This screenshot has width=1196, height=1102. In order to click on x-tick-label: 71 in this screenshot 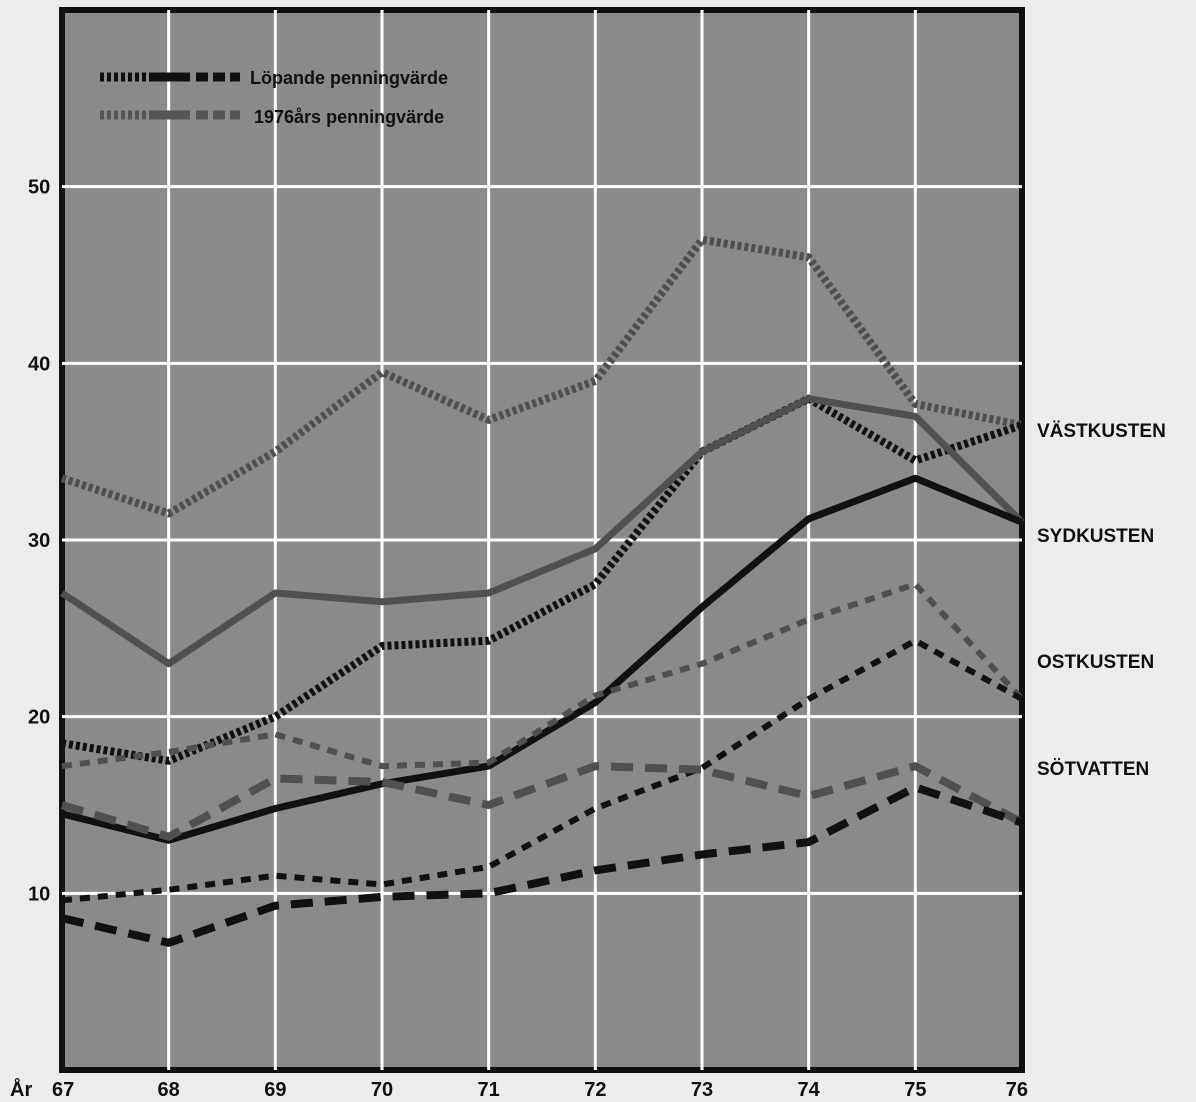, I will do `click(489, 1090)`.